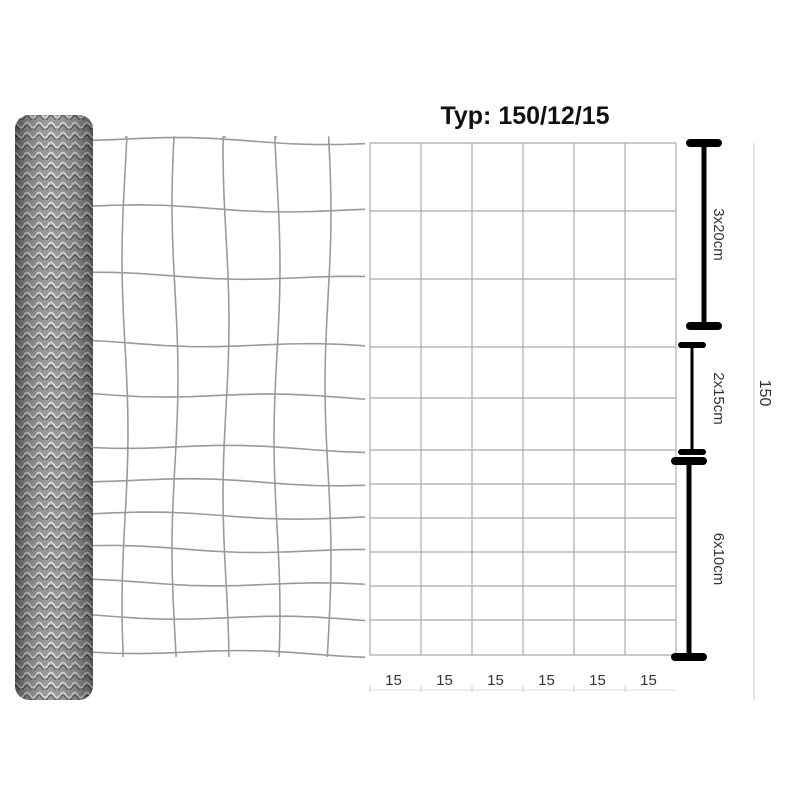 The width and height of the screenshot is (800, 800). I want to click on spacing-bracket: 6x10cm, so click(699, 559).